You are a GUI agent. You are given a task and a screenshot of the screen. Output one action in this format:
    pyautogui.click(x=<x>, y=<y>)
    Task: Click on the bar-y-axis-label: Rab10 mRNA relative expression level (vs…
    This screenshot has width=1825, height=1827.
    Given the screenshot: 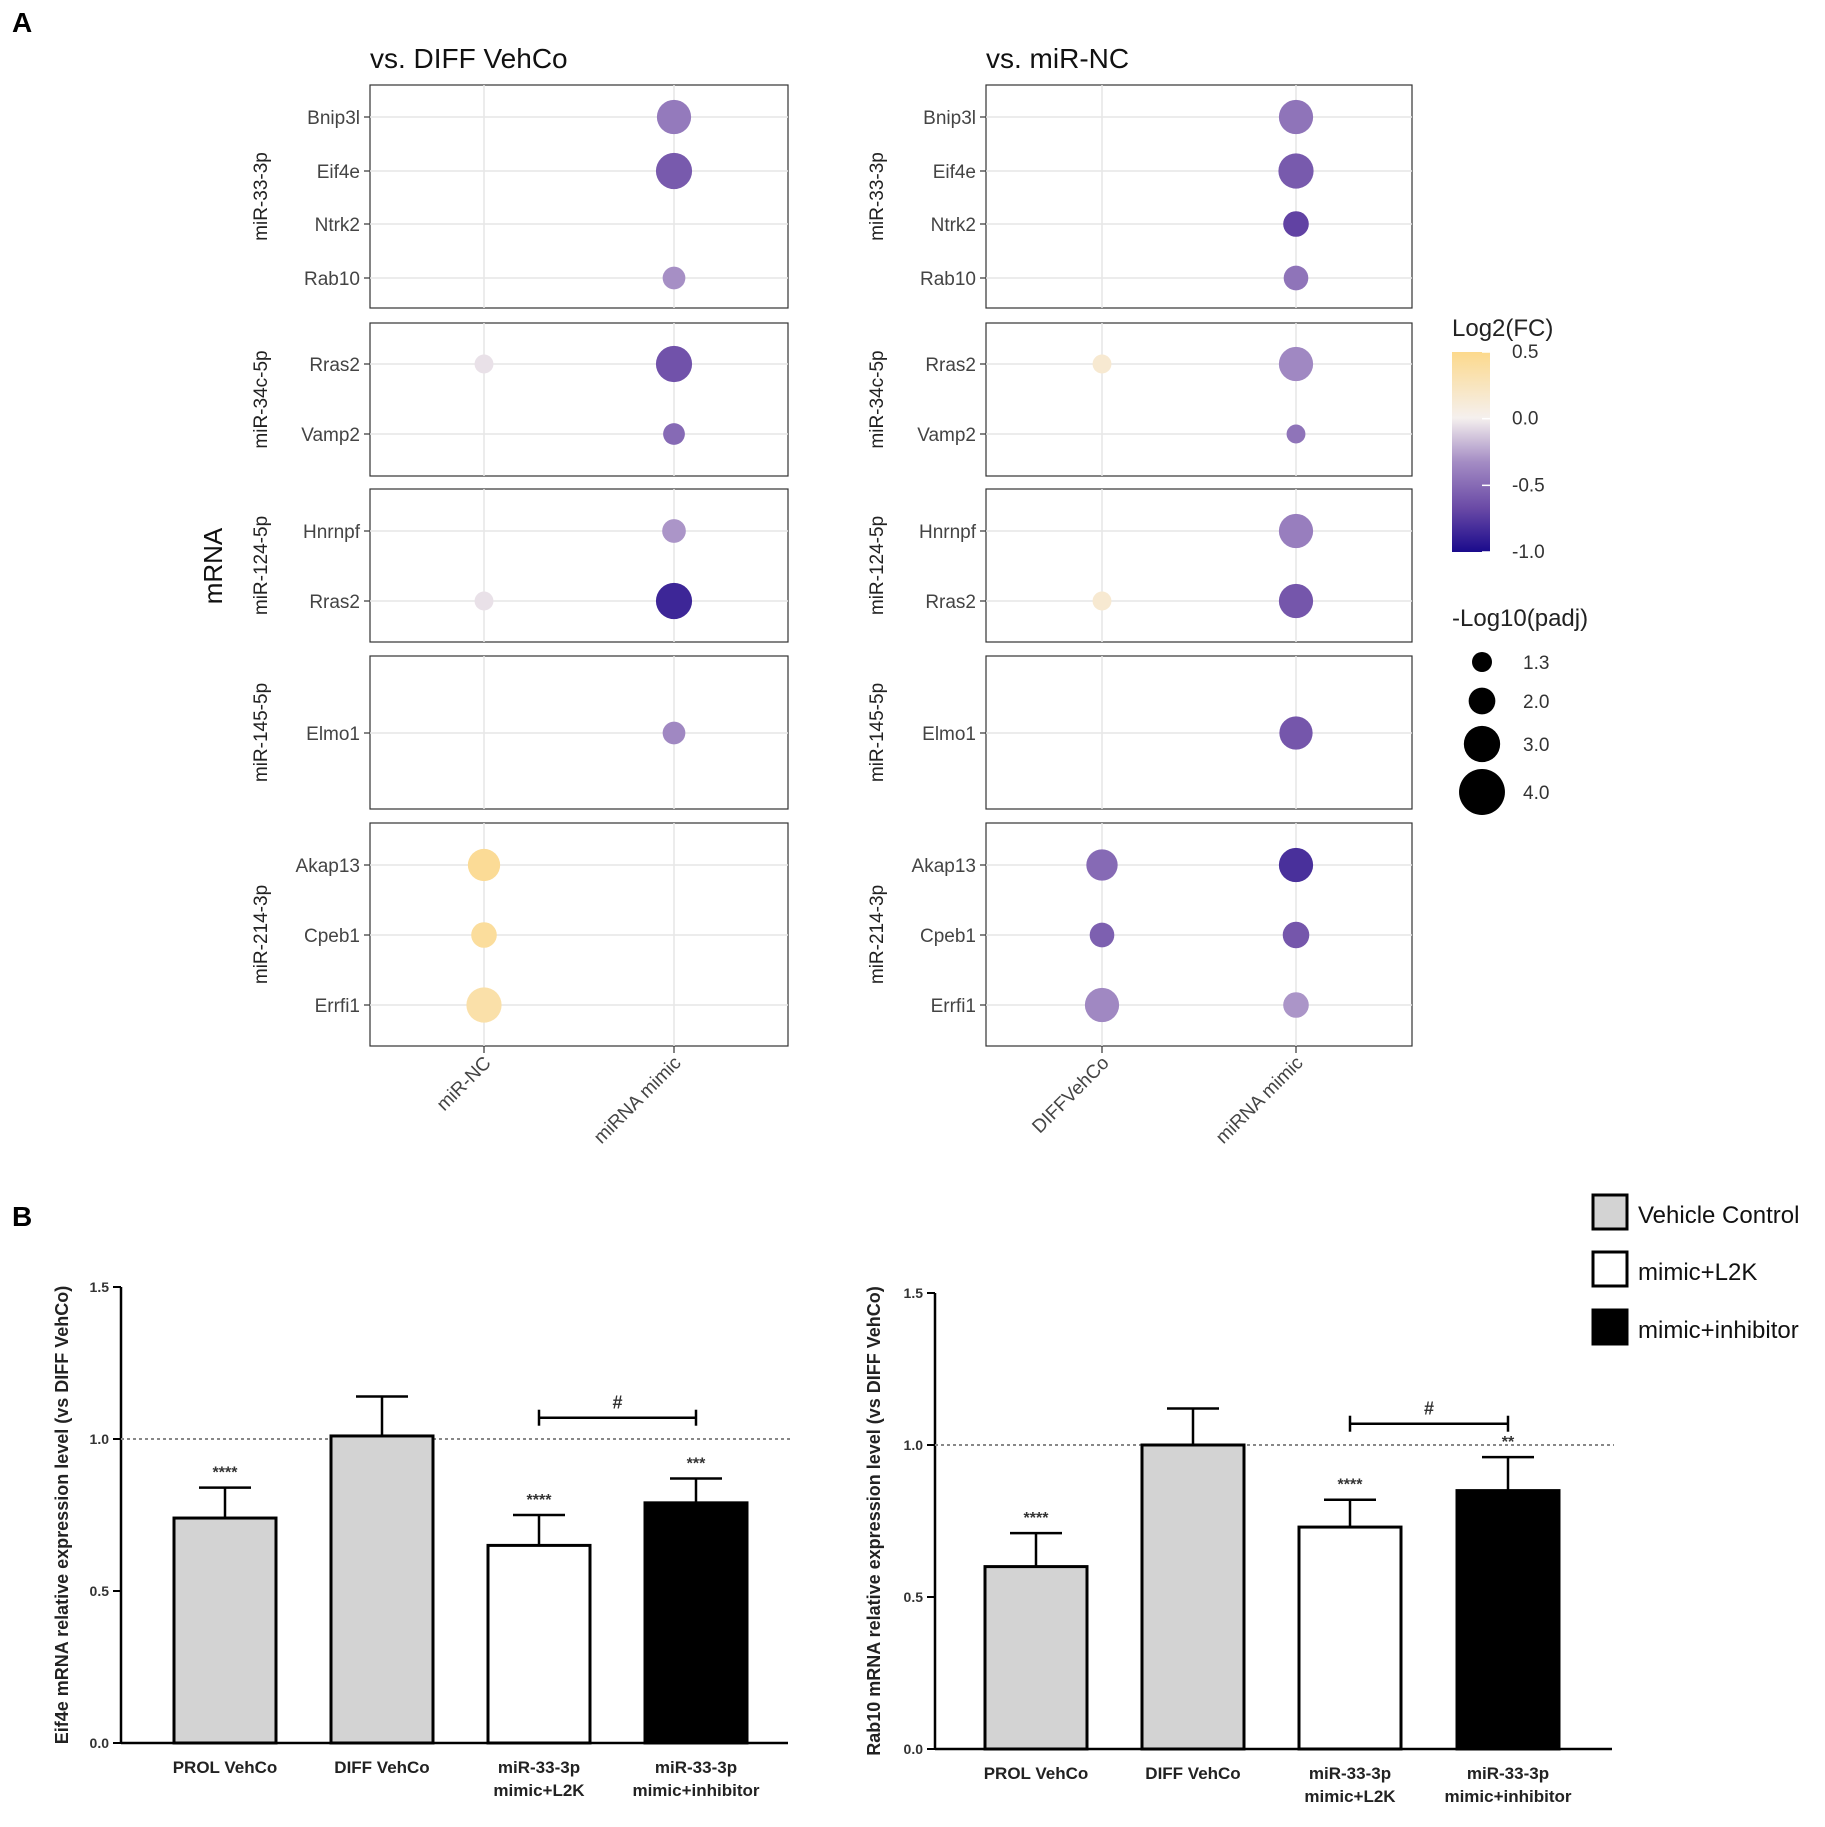 What is the action you would take?
    pyautogui.click(x=874, y=1521)
    